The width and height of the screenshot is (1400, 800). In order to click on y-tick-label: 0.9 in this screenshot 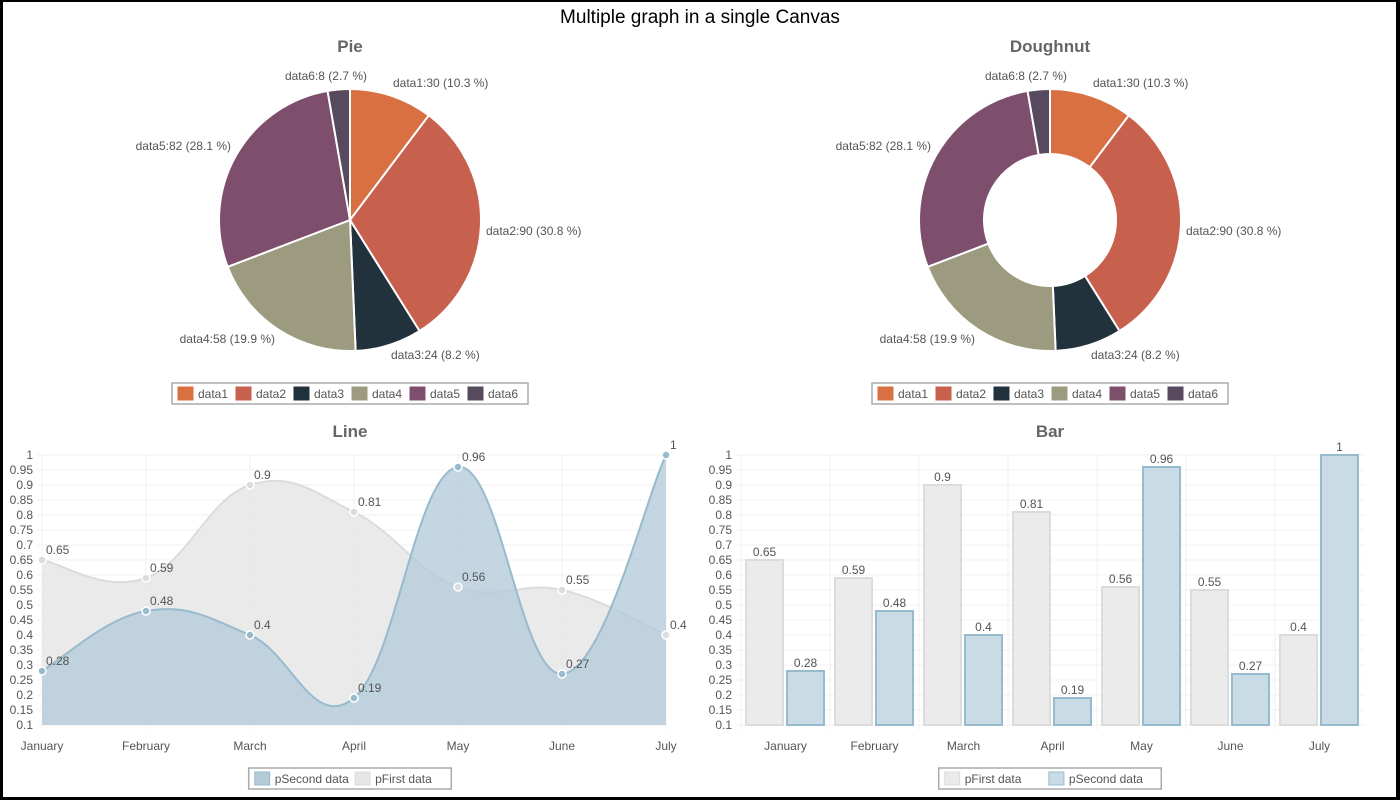, I will do `click(723, 485)`.